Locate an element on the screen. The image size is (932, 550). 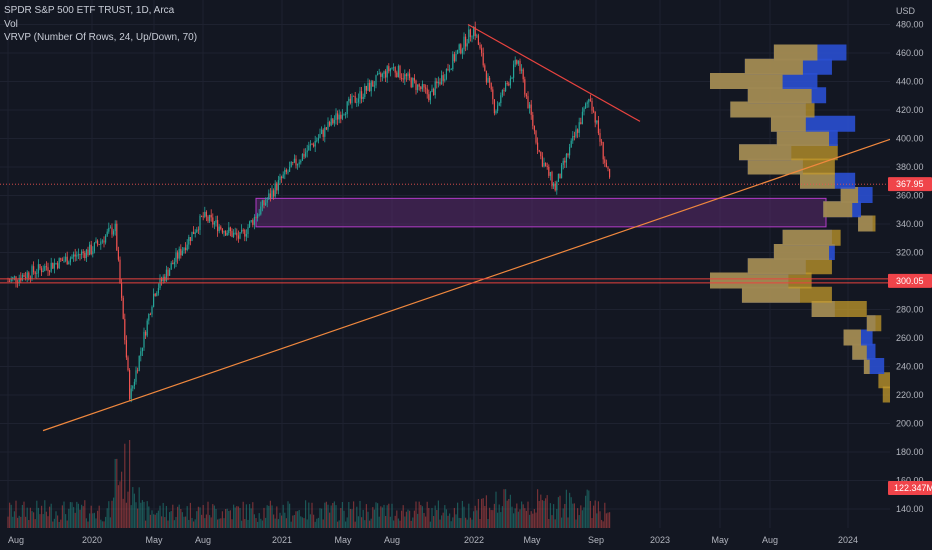
time-tick-label: 2020 is located at coordinates (92, 540).